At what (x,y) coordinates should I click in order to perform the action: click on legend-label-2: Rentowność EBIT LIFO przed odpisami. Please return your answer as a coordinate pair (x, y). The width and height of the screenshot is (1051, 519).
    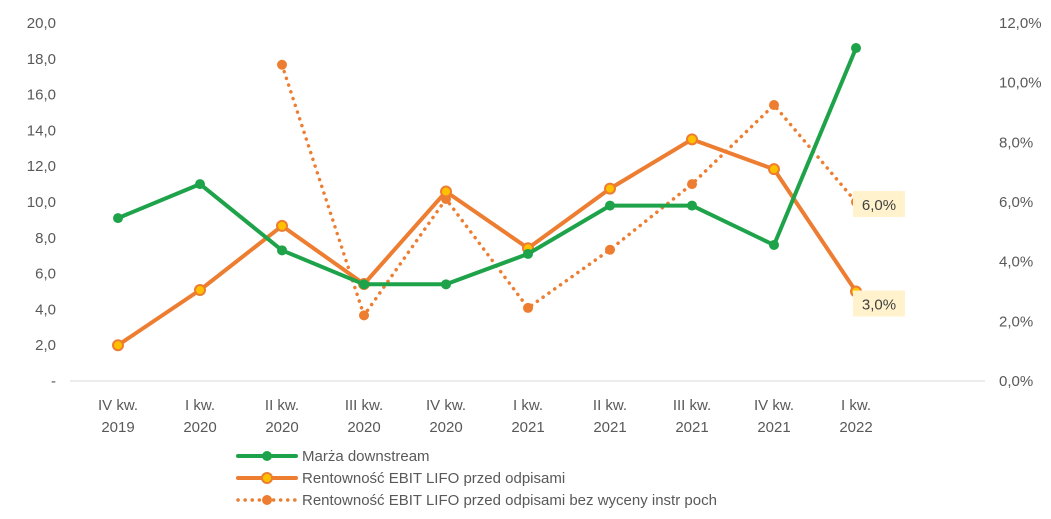
    Looking at the image, I should click on (433, 478).